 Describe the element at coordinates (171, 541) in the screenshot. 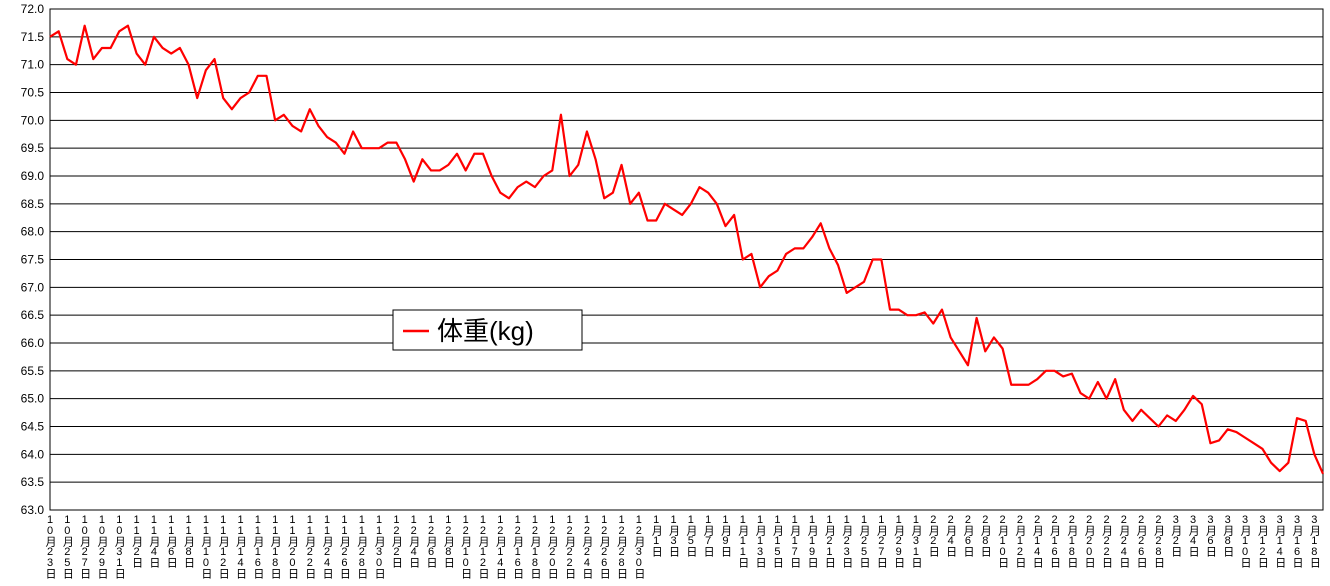

I see `x-tick-label: 11月6日` at that location.